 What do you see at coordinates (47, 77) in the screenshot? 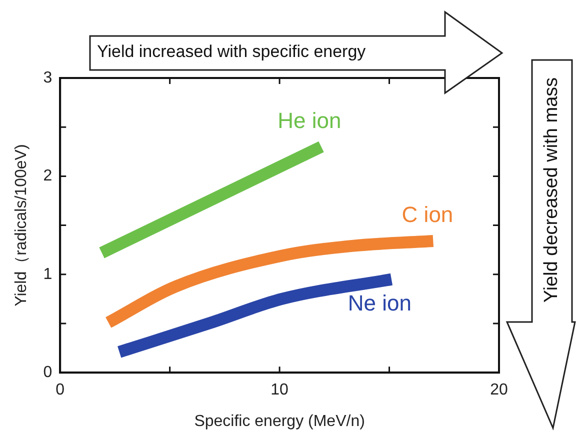
I see `y-tick-label: 3` at bounding box center [47, 77].